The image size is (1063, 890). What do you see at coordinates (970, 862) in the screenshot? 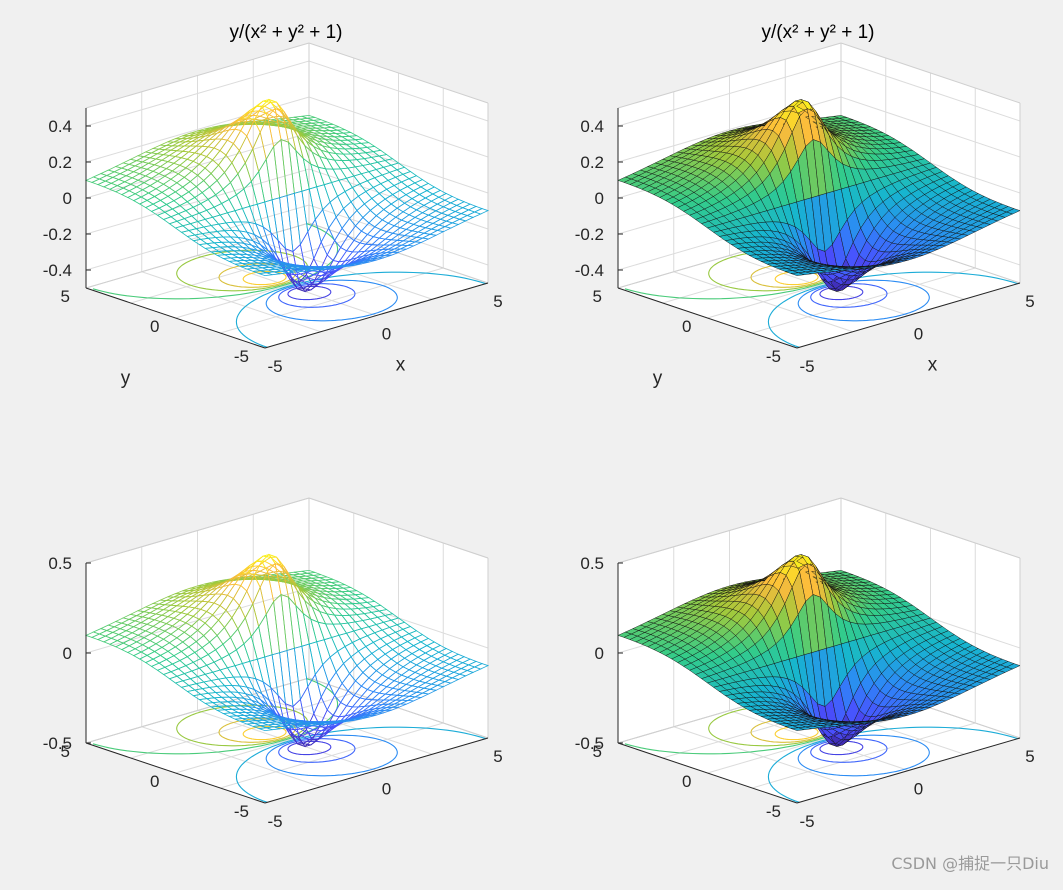
I see `watermark: CSDN @捕捉一只Diu` at bounding box center [970, 862].